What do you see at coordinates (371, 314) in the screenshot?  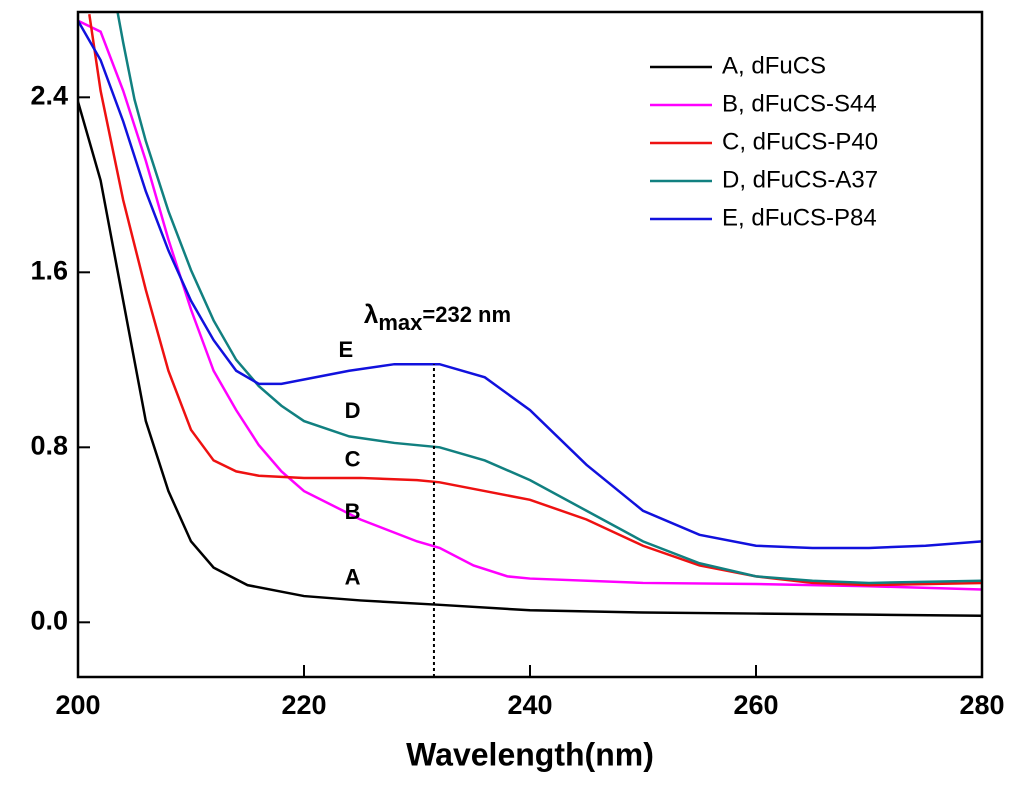 I see `peak-label-part: λ` at bounding box center [371, 314].